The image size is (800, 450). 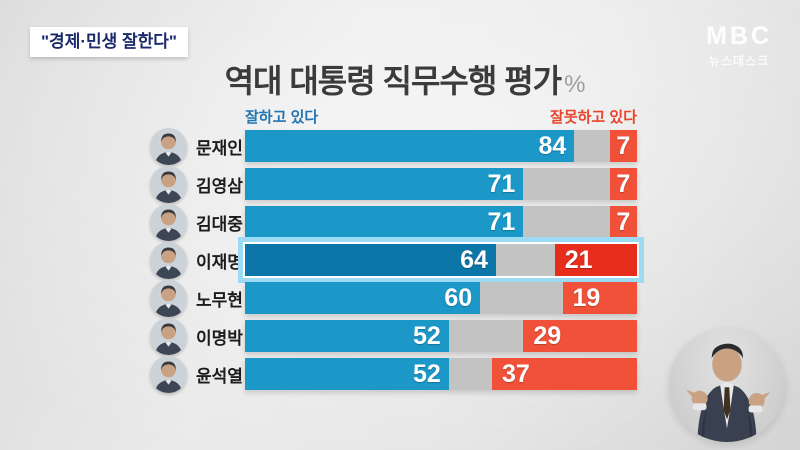 What do you see at coordinates (219, 148) in the screenshot?
I see `president-name: 문재인` at bounding box center [219, 148].